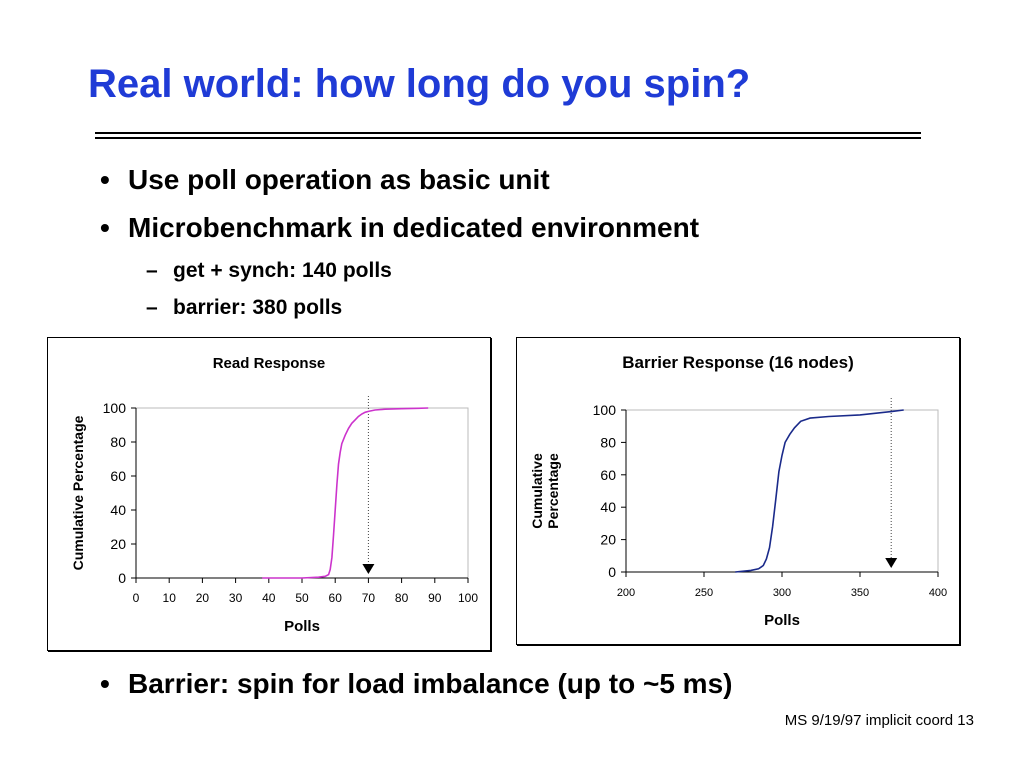  I want to click on slide-footer: MS 9/19/97 implicit coord 13, so click(879, 720).